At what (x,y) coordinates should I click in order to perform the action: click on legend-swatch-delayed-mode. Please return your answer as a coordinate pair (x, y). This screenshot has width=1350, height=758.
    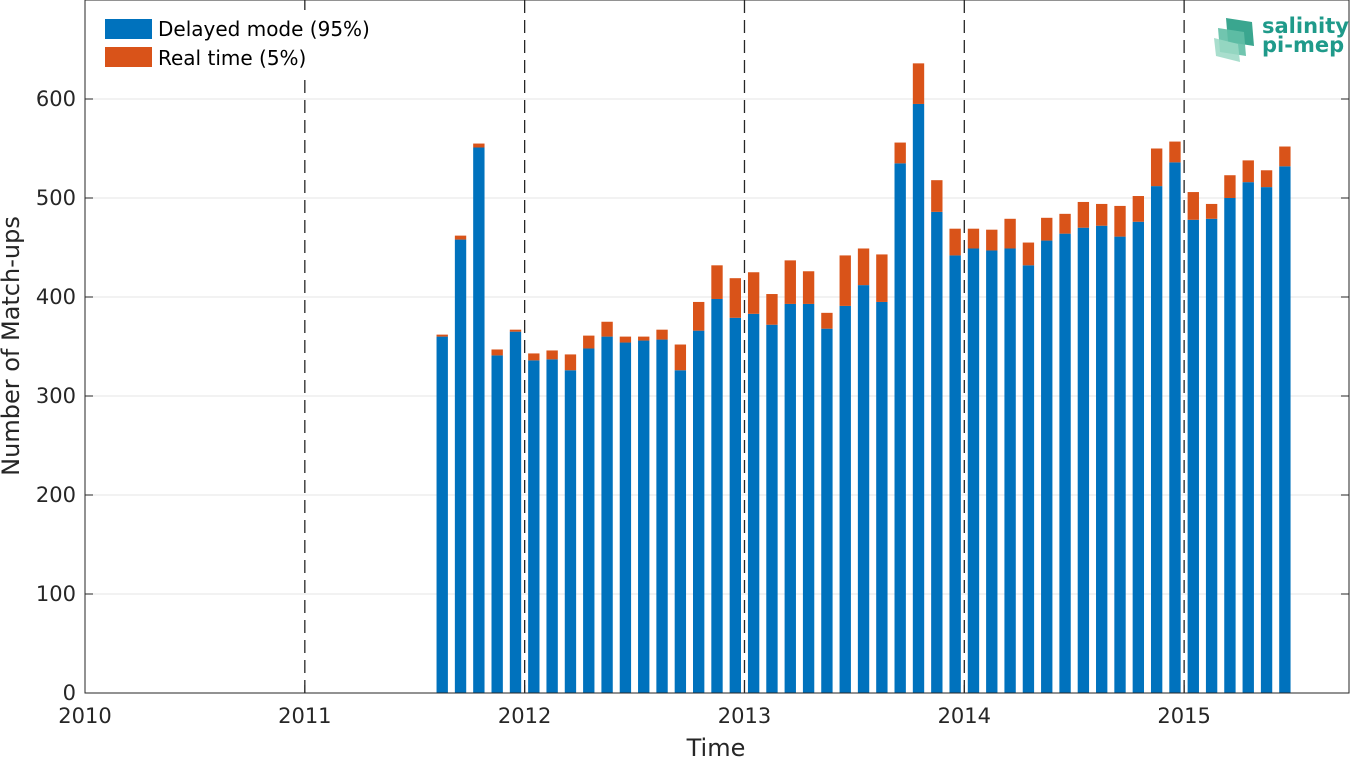
    Looking at the image, I should click on (128, 29).